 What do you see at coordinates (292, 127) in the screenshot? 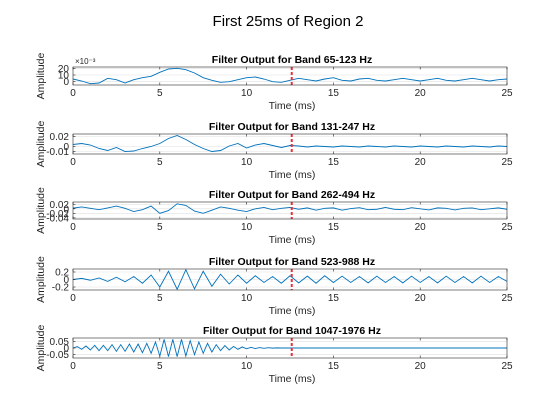
I see `panel-title: Filter Output for Band 131-247 Hz` at bounding box center [292, 127].